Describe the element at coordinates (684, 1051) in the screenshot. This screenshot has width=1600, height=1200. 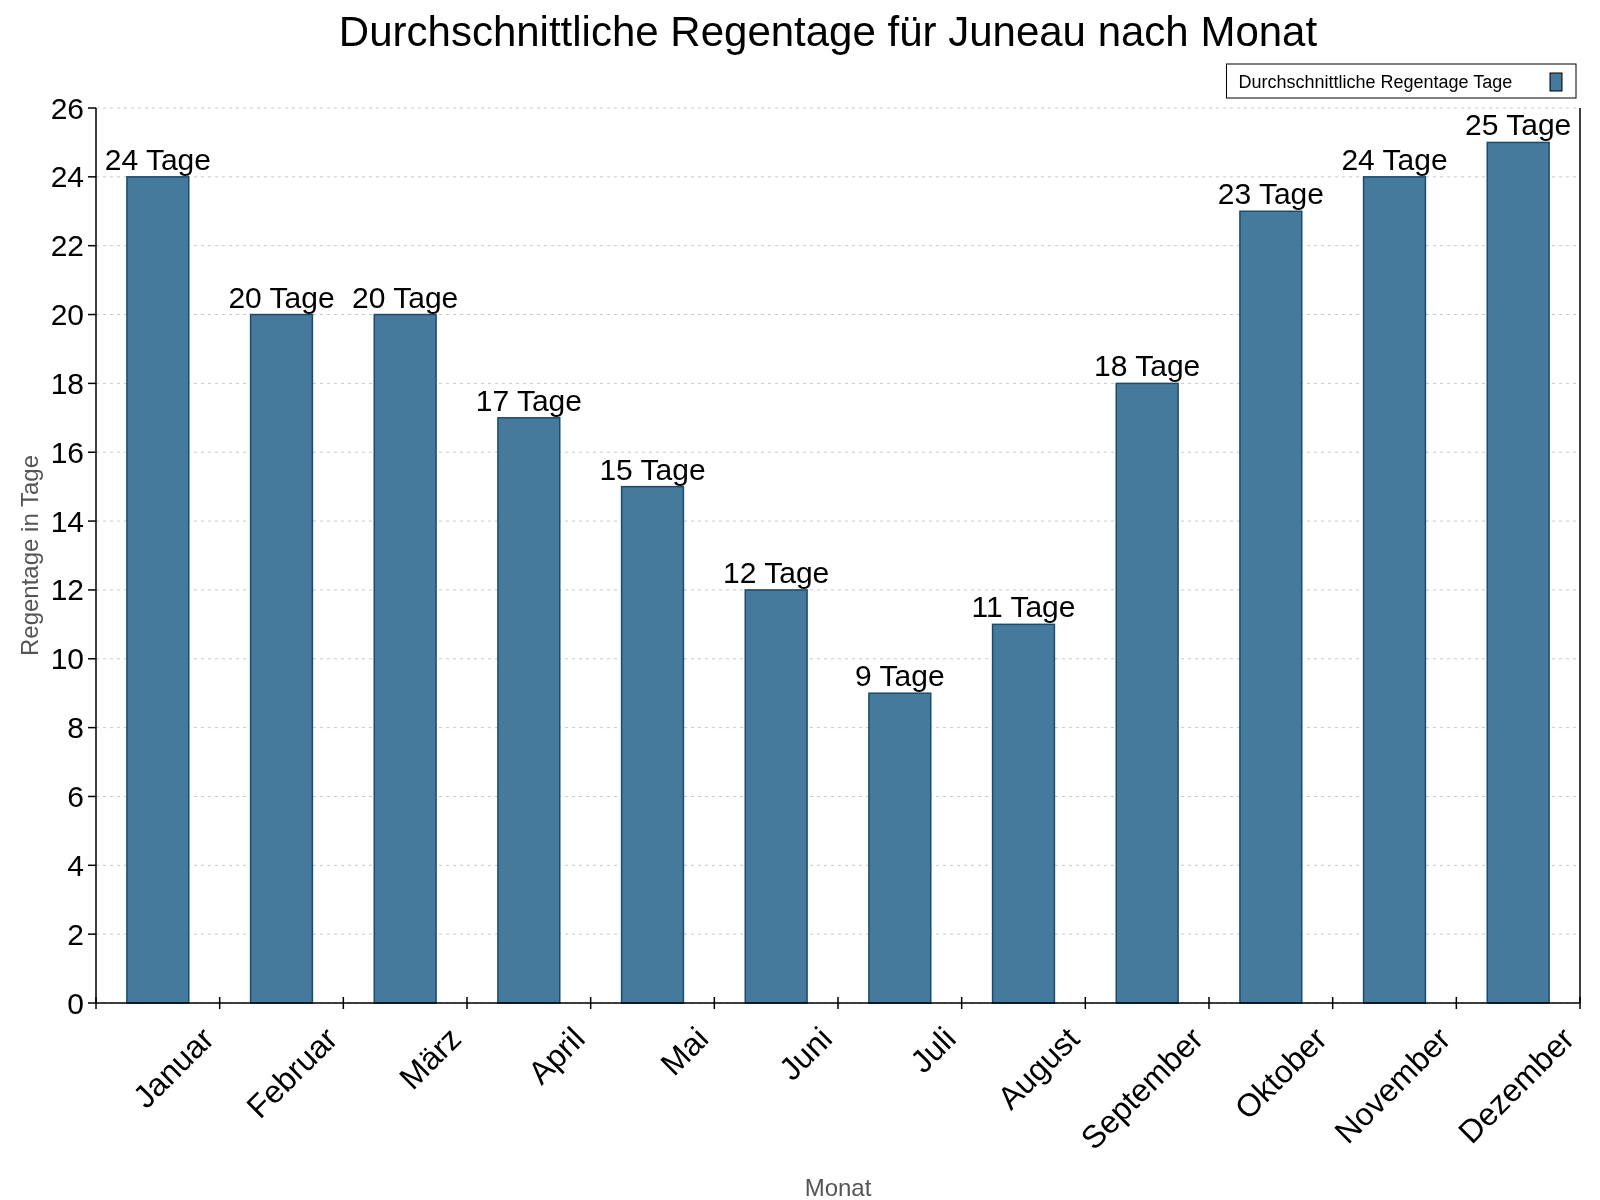
I see `x-tick-label: Mai` at that location.